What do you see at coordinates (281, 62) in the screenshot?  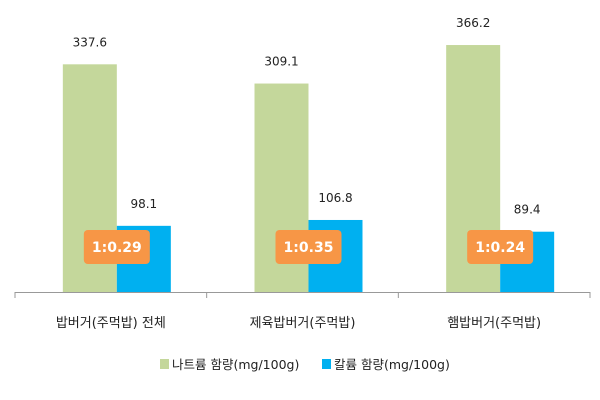 I see `sodium-value-label: 309.1` at bounding box center [281, 62].